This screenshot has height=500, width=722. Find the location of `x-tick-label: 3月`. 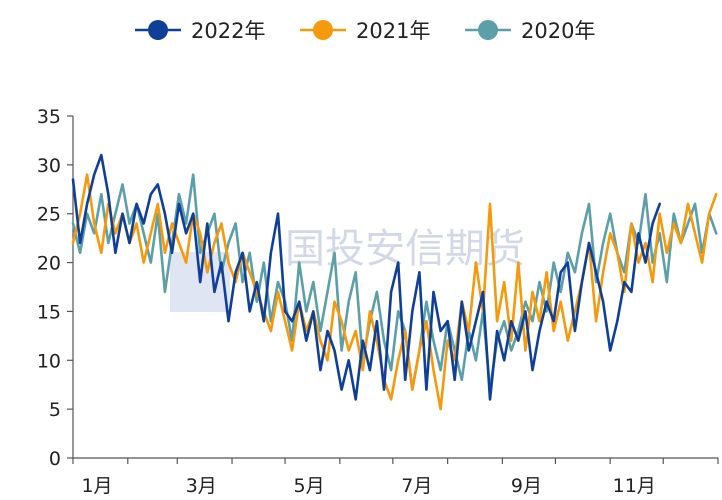

x-tick-label: 3月 is located at coordinates (201, 486).